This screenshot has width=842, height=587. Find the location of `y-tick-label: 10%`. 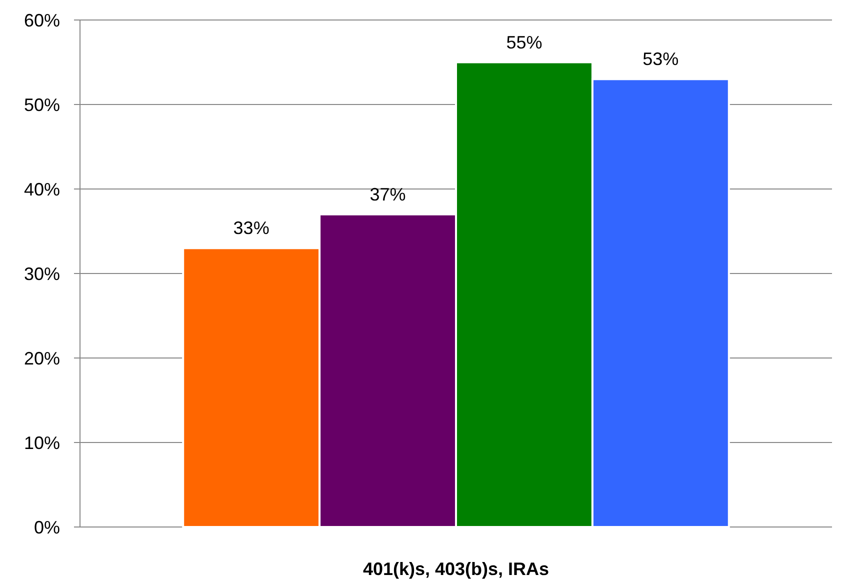

y-tick-label: 10% is located at coordinates (42, 442).